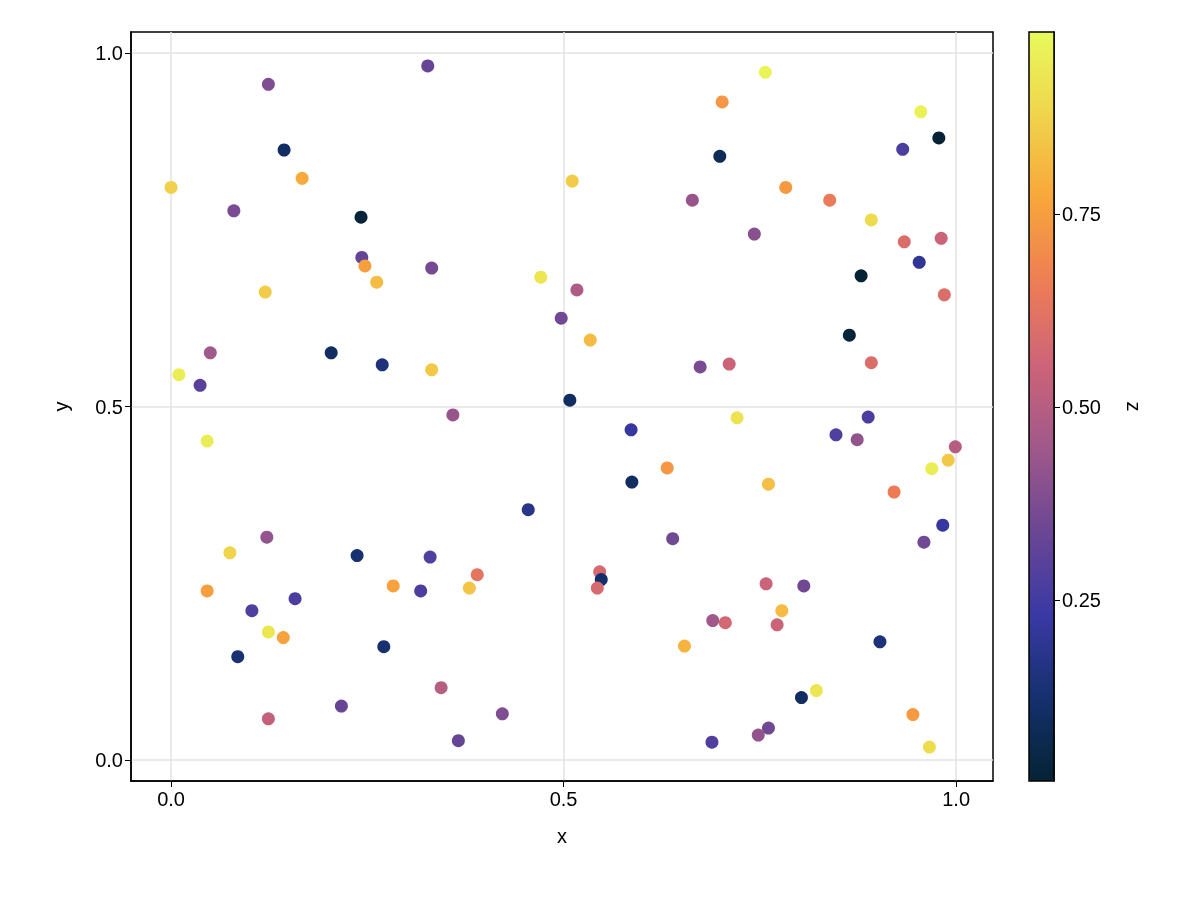  What do you see at coordinates (109, 406) in the screenshot?
I see `y-tick-label: 0.5` at bounding box center [109, 406].